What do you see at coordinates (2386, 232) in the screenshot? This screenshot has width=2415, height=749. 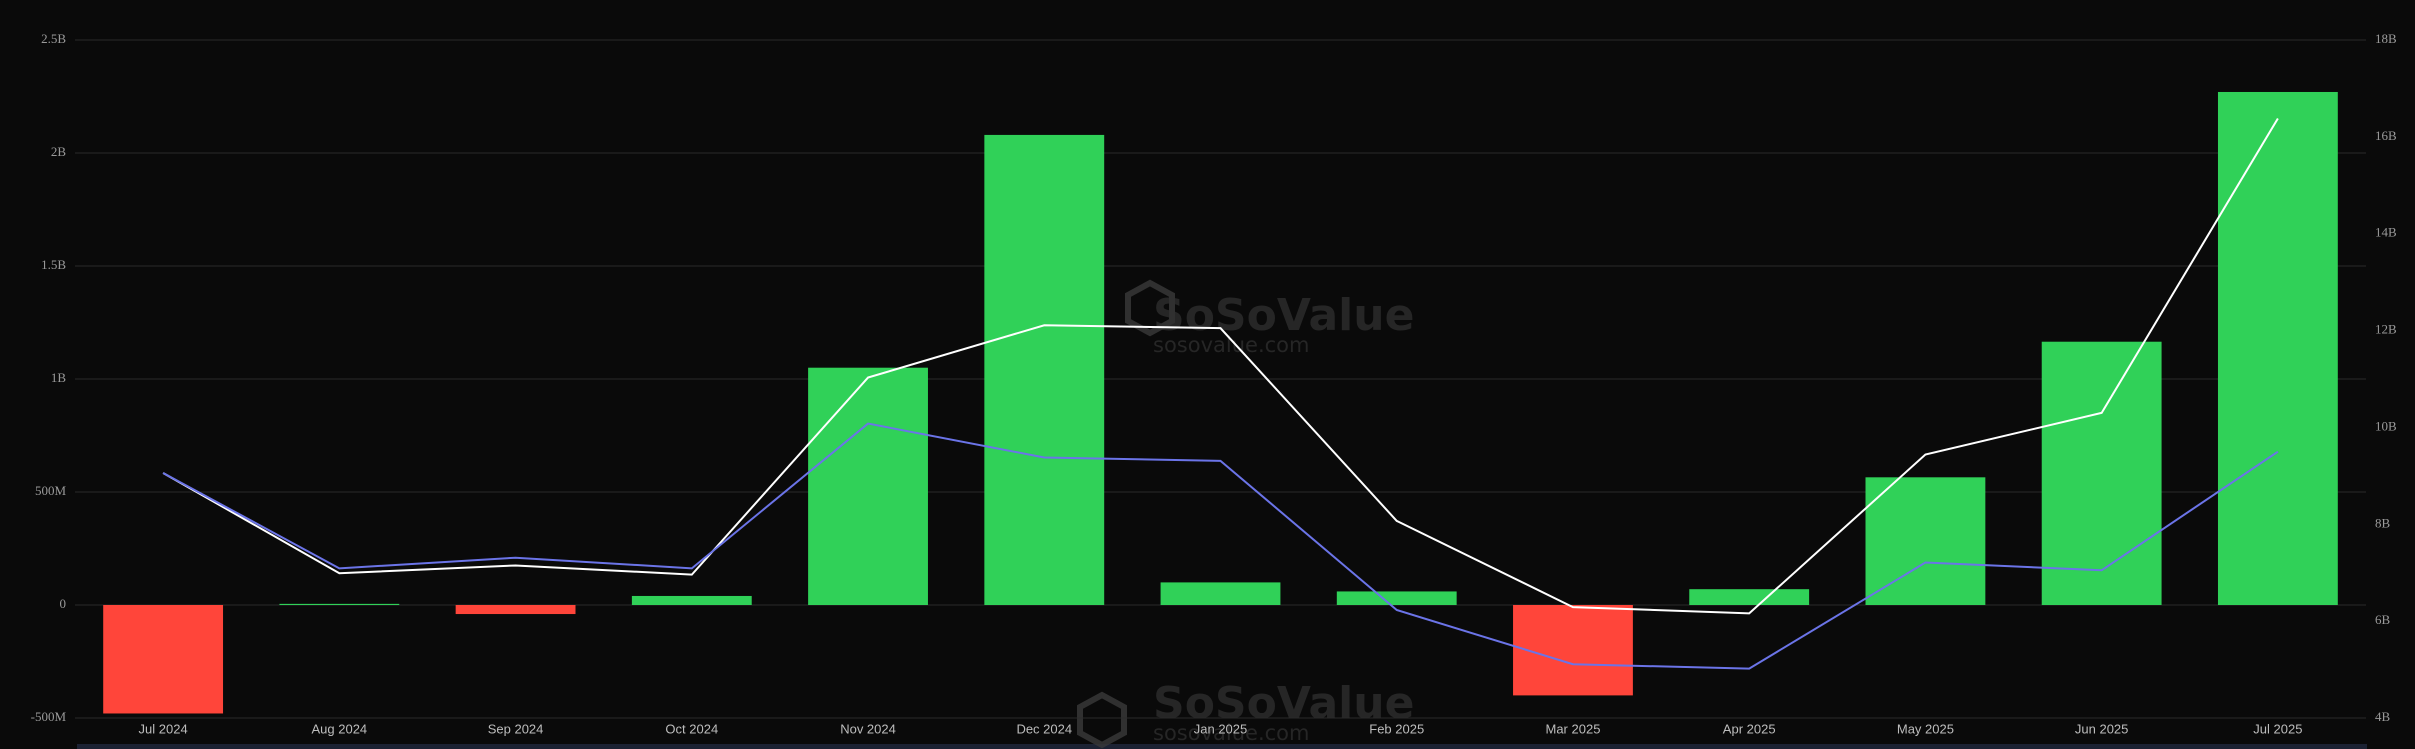 I see `y2-tick-label: 14B` at bounding box center [2386, 232].